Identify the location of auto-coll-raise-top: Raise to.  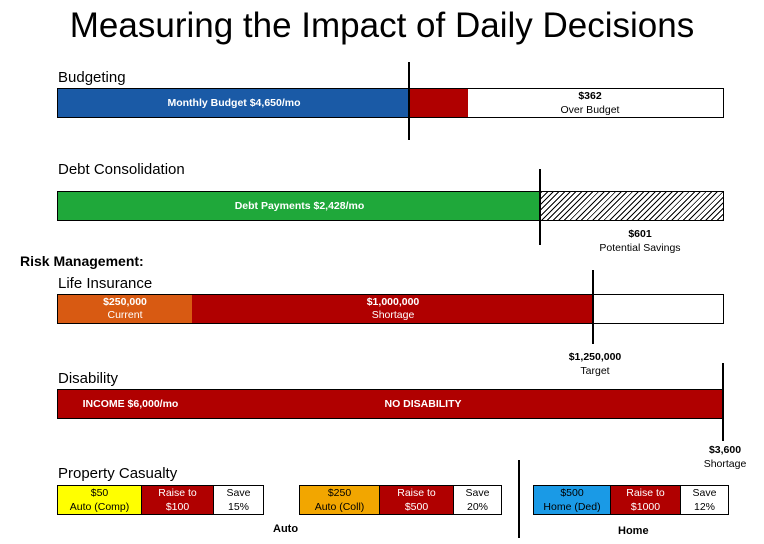
(416, 493).